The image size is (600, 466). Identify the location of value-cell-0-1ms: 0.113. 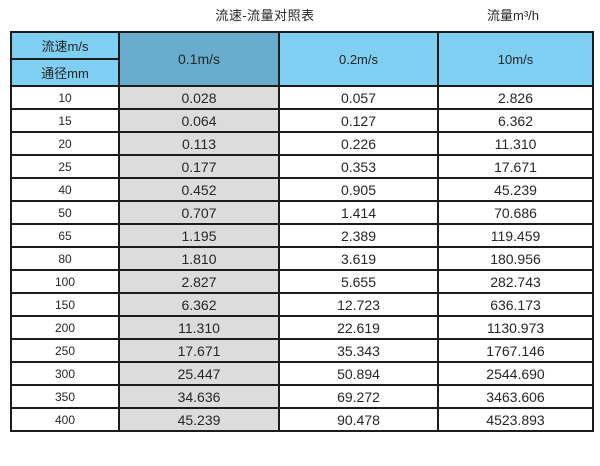
(199, 143).